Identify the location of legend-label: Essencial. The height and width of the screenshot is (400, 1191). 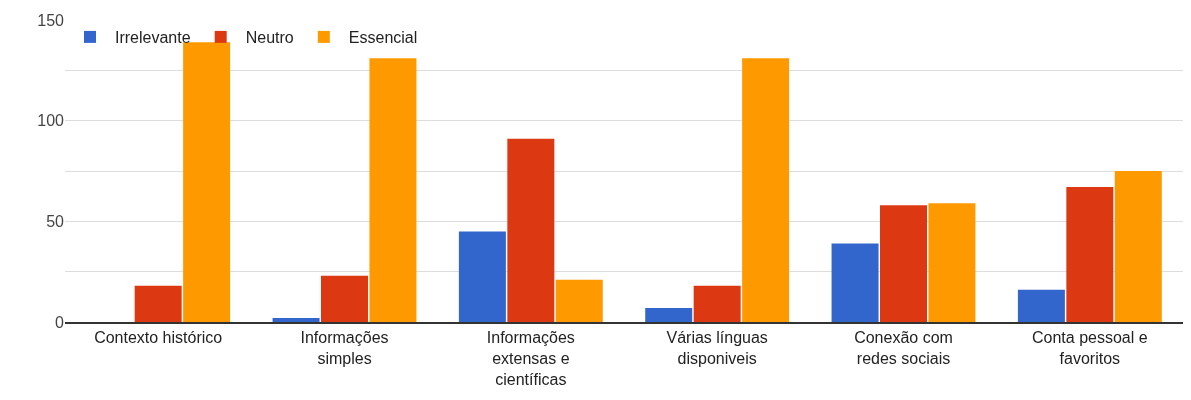
(383, 38).